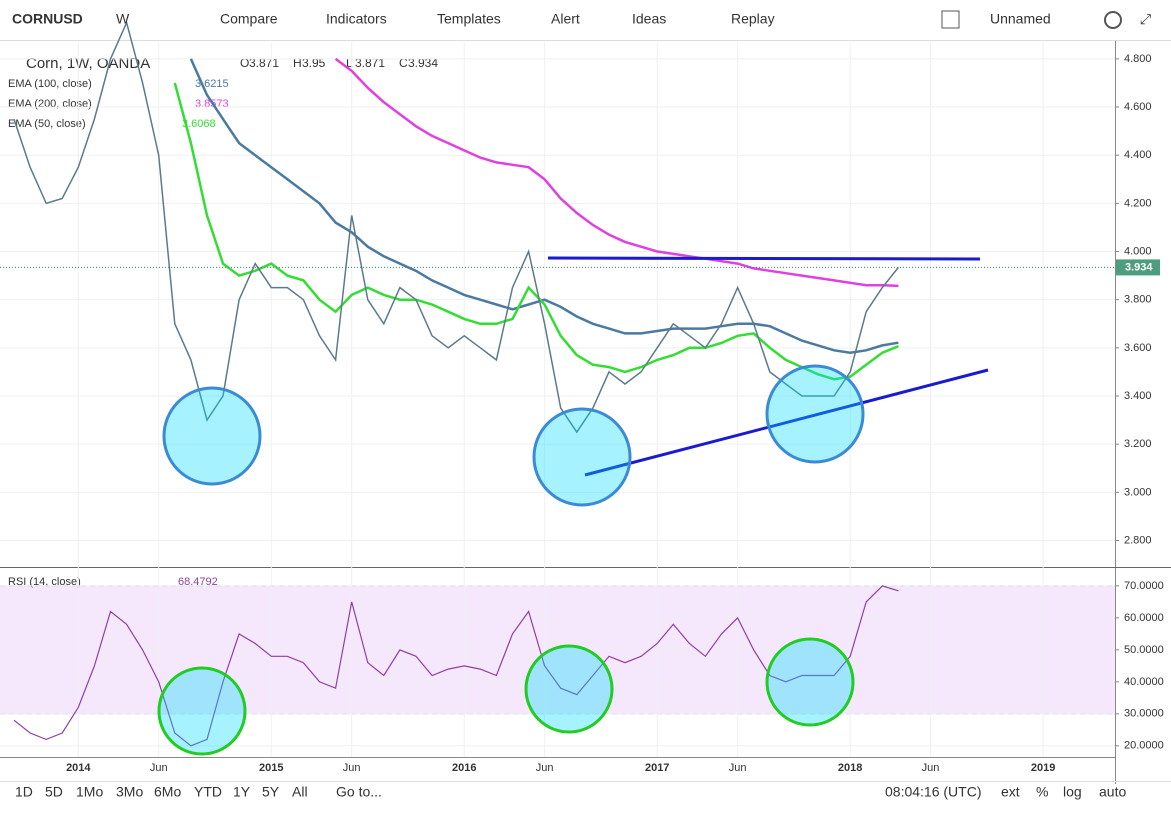  I want to click on y-tick-label: 60.0000, so click(1144, 618).